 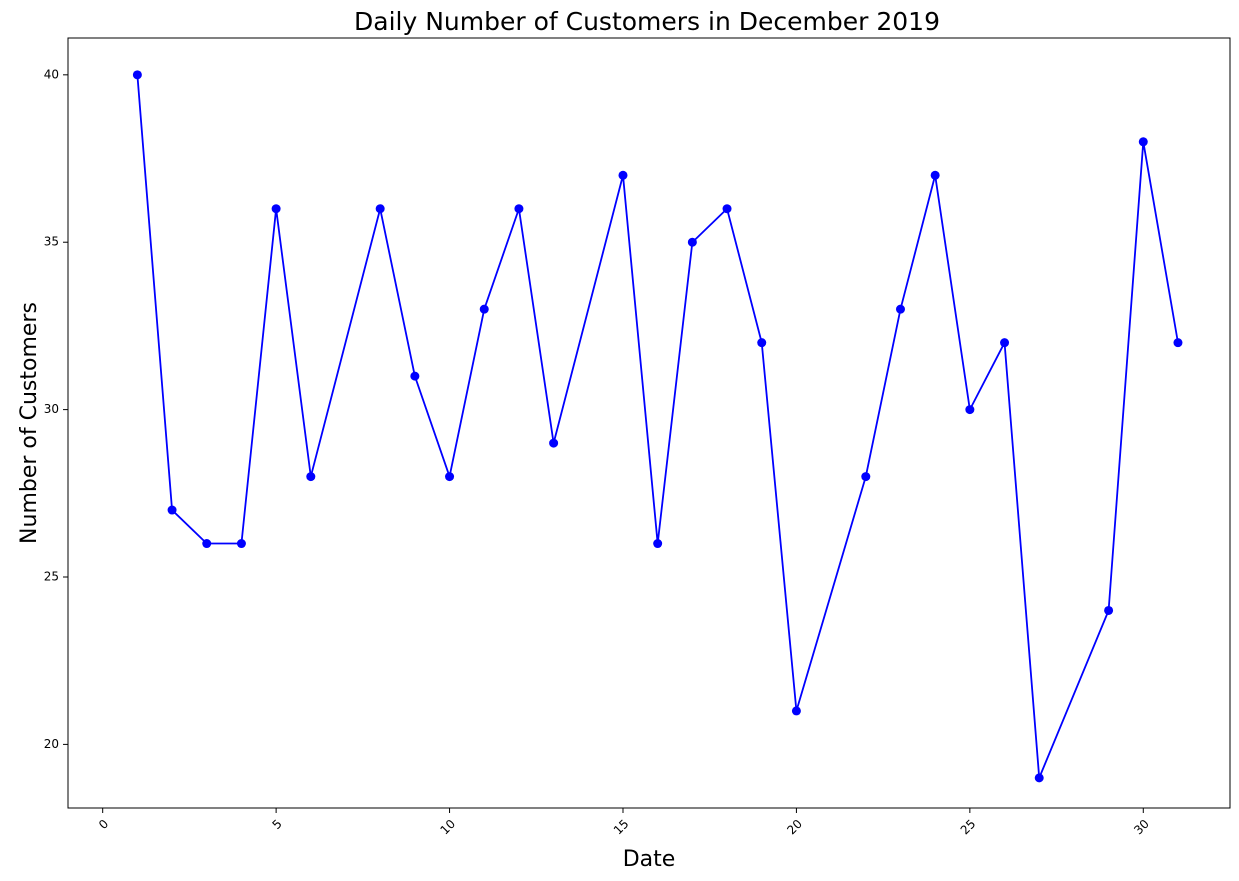 I want to click on y-tick-label: 40, so click(x=51, y=74).